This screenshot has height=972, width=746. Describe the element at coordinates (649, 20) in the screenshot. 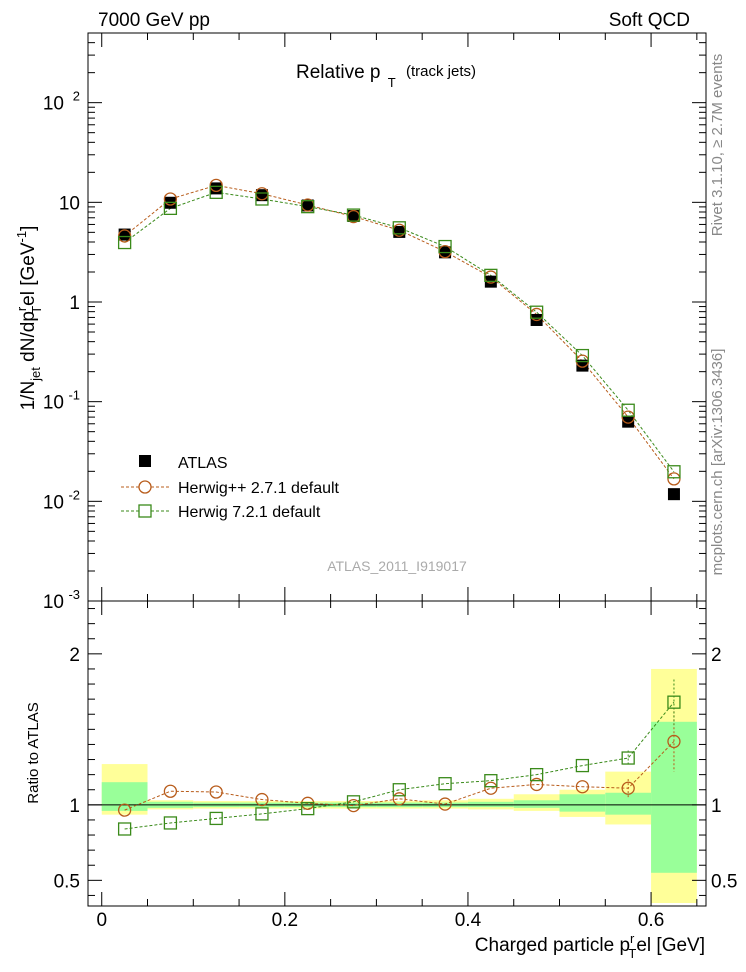

I see `header-category-label: Soft QCD` at that location.